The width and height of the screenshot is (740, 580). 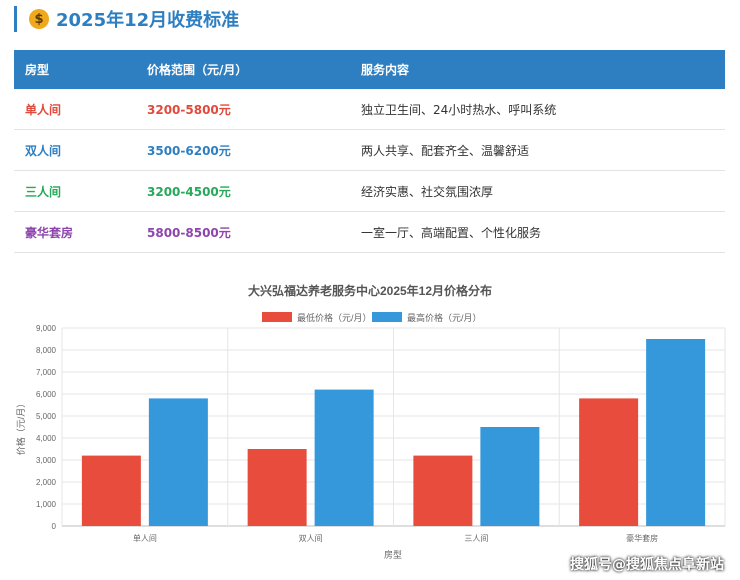 I want to click on service-cell: 一室一厅、高端配置、个性化服务, so click(x=543, y=232).